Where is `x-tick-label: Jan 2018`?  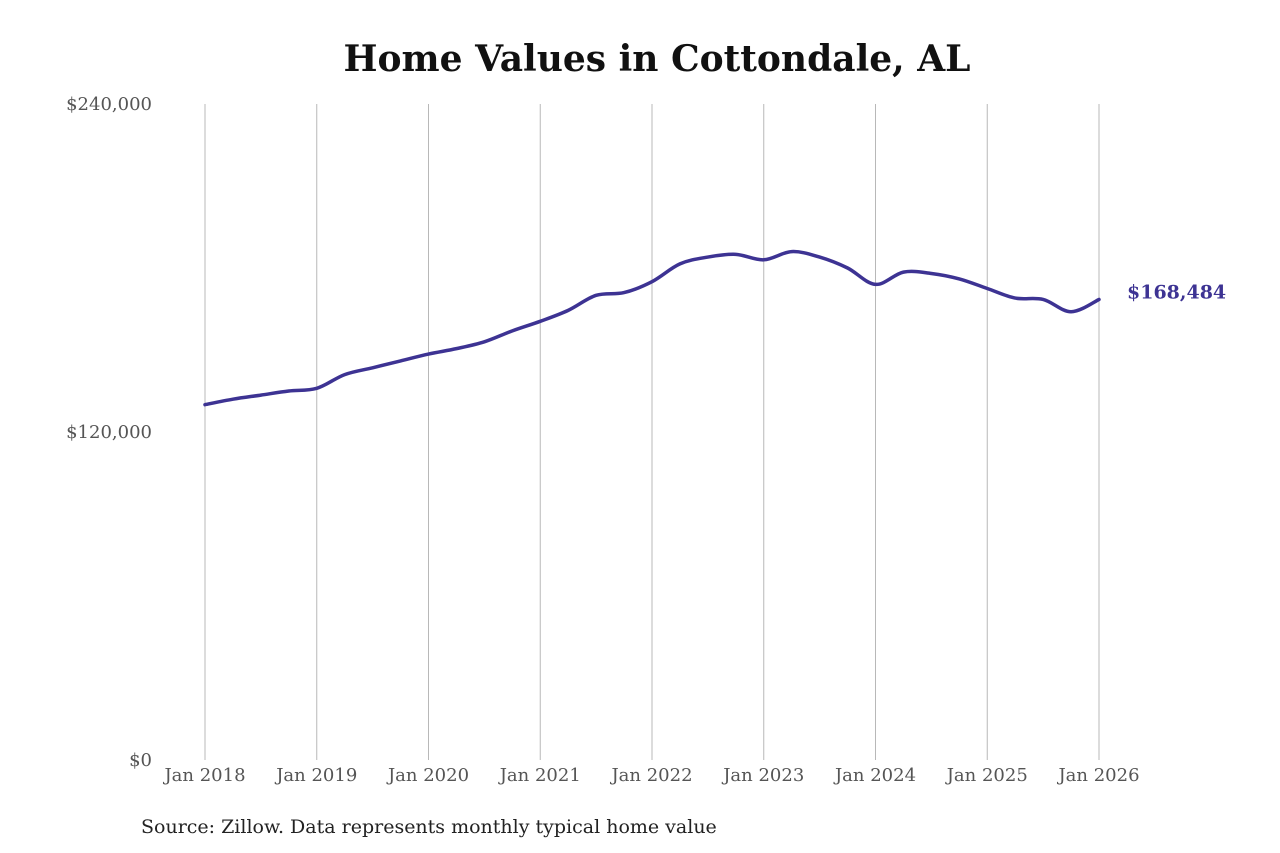
x-tick-label: Jan 2018 is located at coordinates (203, 775).